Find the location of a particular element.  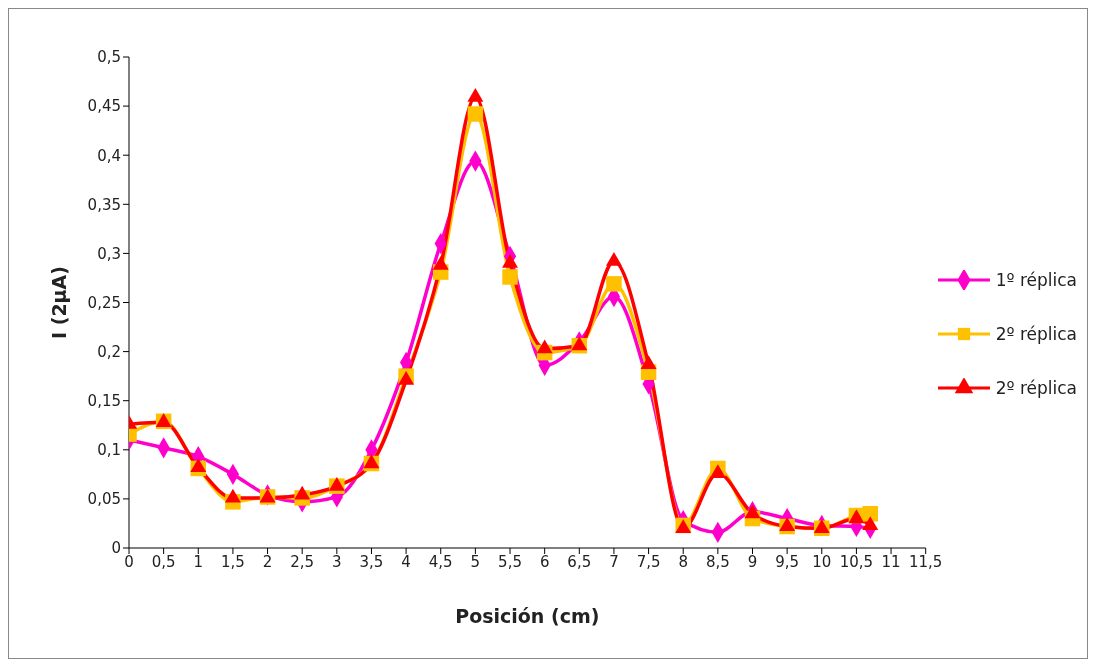

y-tick-label: 0,05 is located at coordinates (104, 499).